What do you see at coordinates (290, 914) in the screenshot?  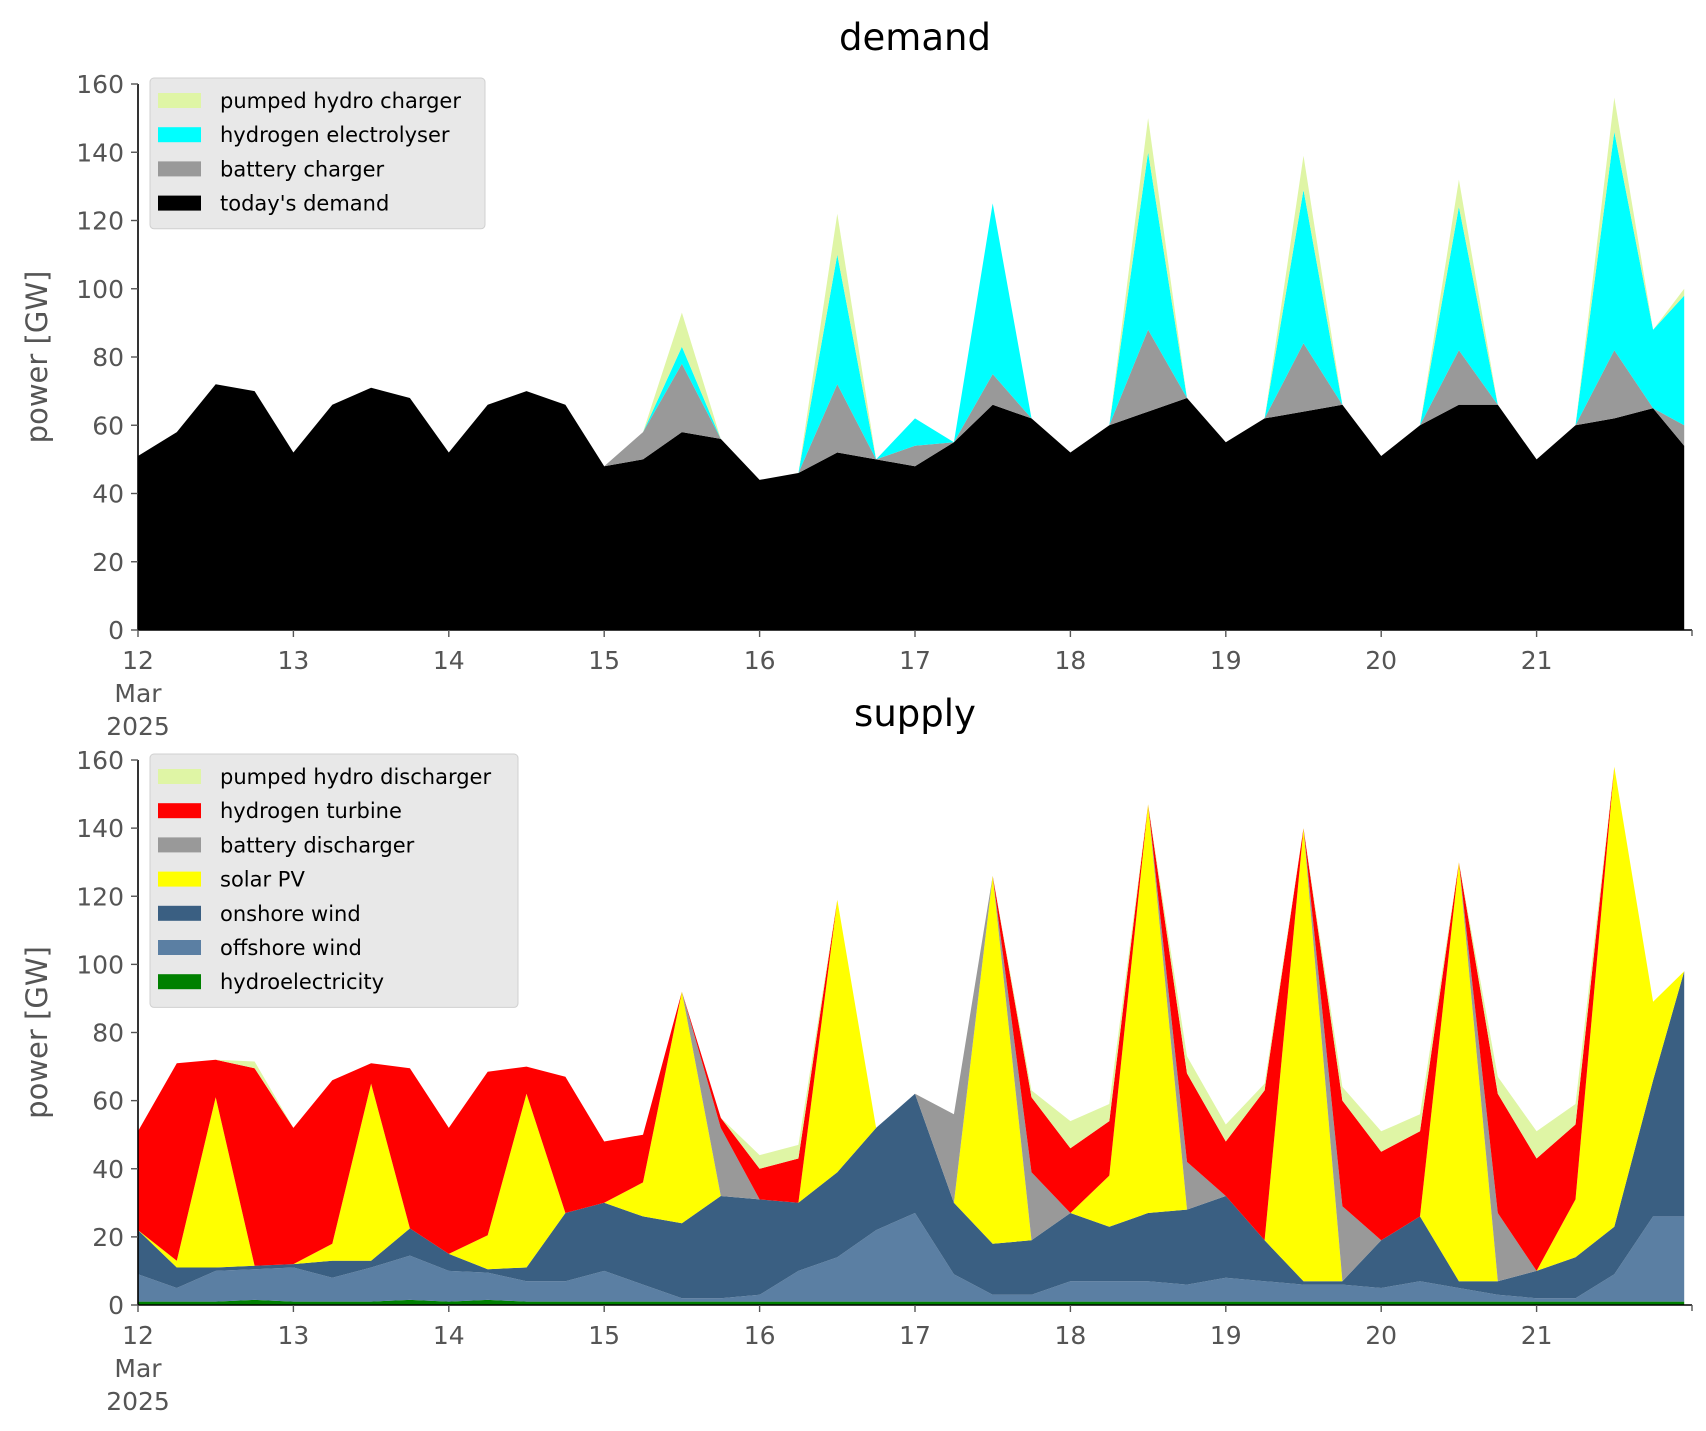 I see `supply-legend-label-onshore-wind: onshore wind` at bounding box center [290, 914].